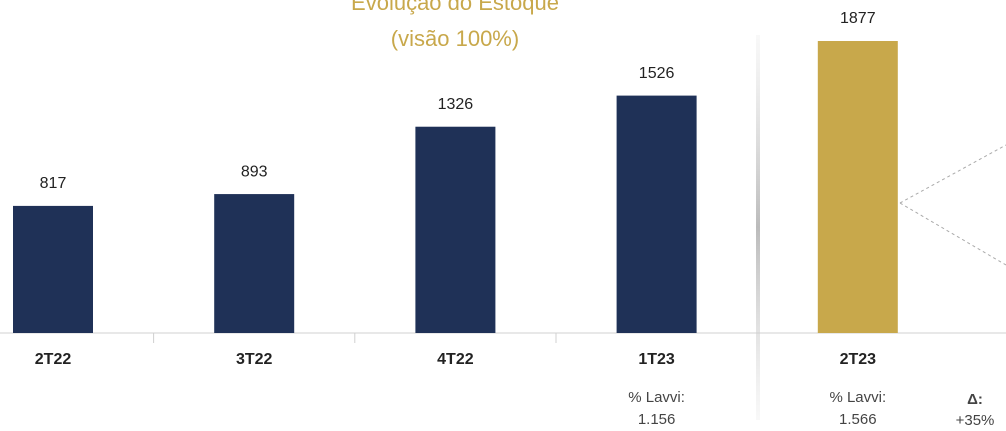  What do you see at coordinates (456, 104) in the screenshot?
I see `data-label: 1326` at bounding box center [456, 104].